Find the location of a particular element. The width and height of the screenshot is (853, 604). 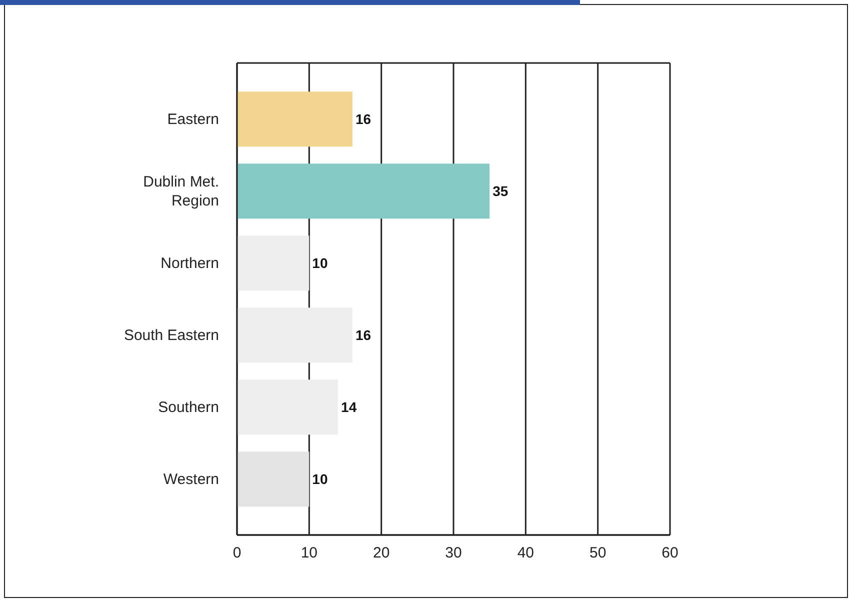

y-tick-label: Northern is located at coordinates (189, 263).